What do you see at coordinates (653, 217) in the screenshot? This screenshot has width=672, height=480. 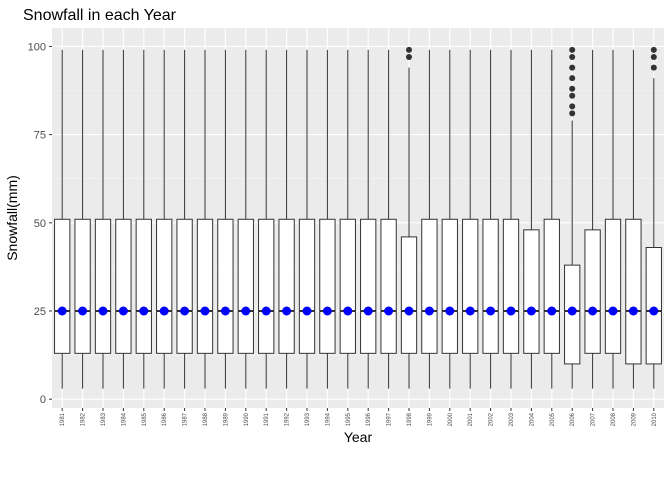 I see `box-2010` at bounding box center [653, 217].